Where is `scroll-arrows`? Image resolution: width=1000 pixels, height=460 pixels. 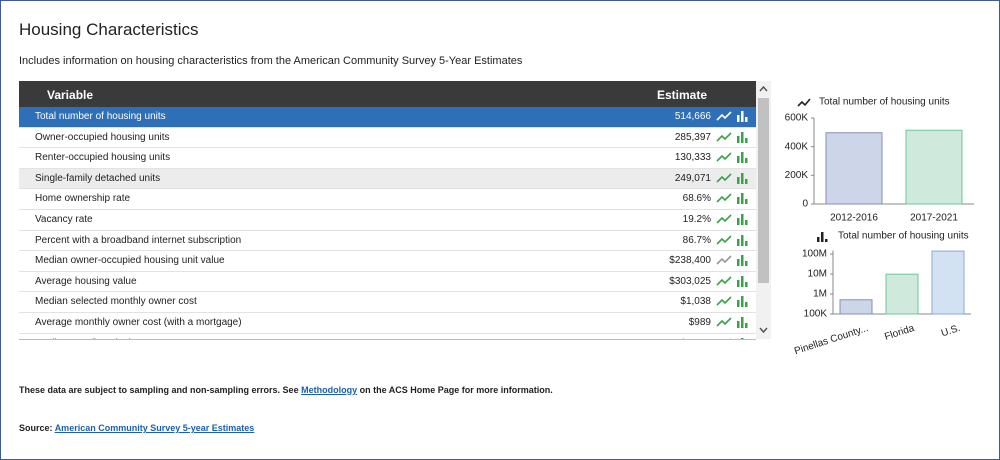 scroll-arrows is located at coordinates (763, 211).